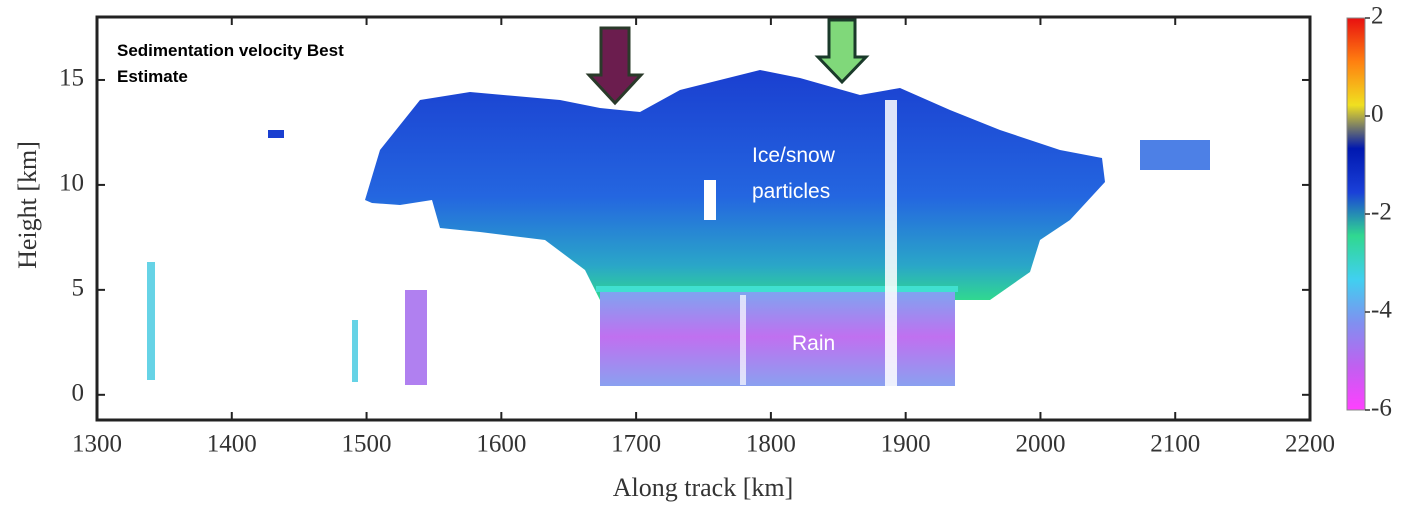 This screenshot has width=1408, height=511. Describe the element at coordinates (842, 51) in the screenshot. I see `arrow-green` at that location.